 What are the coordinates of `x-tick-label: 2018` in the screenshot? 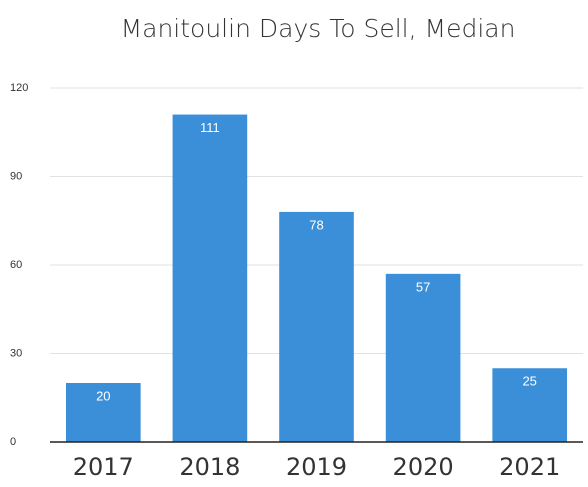 It's located at (209, 467).